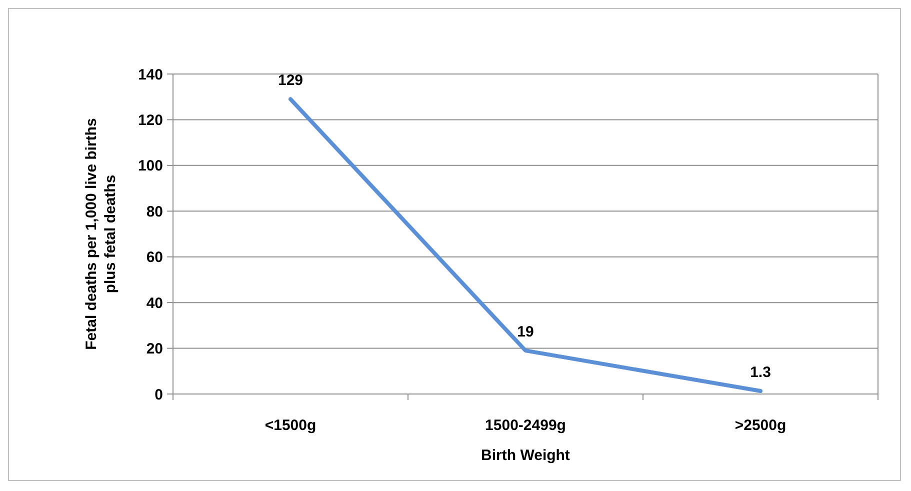 Image resolution: width=911 pixels, height=491 pixels. Describe the element at coordinates (760, 373) in the screenshot. I see `data-label: 1.3` at that location.